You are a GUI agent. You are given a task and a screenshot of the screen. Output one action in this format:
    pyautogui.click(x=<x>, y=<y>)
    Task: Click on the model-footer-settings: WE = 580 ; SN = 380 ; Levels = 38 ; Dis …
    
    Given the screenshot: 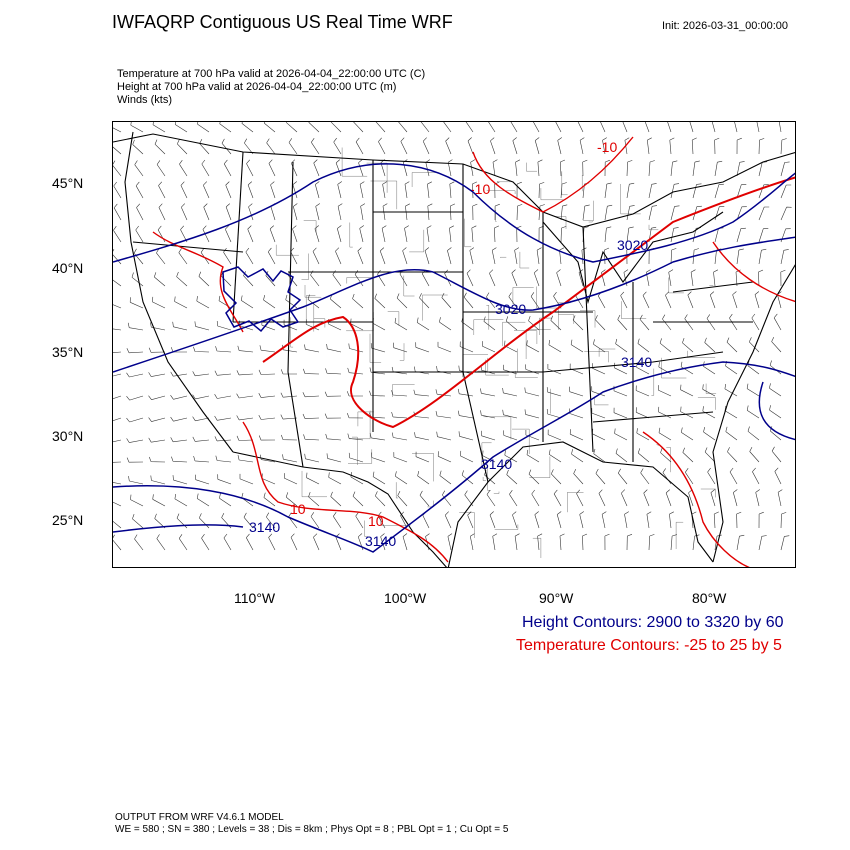 What is the action you would take?
    pyautogui.click(x=312, y=829)
    